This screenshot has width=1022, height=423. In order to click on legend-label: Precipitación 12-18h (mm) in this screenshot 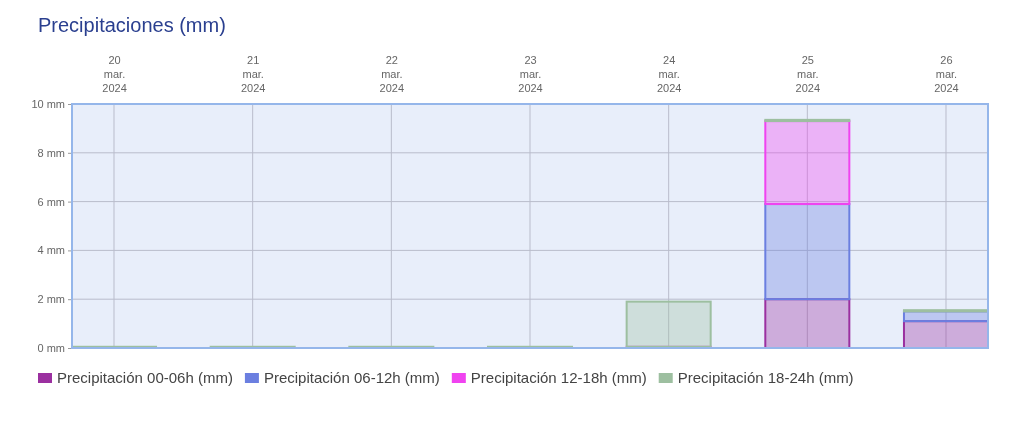, I will do `click(558, 377)`.